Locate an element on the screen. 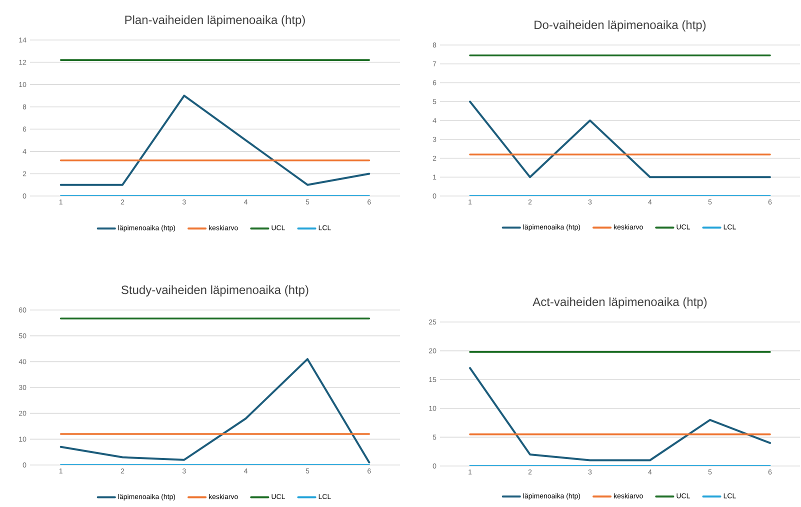 The width and height of the screenshot is (801, 507). chart-title: Study-vaiheiden läpimenoaika (htp) is located at coordinates (214, 290).